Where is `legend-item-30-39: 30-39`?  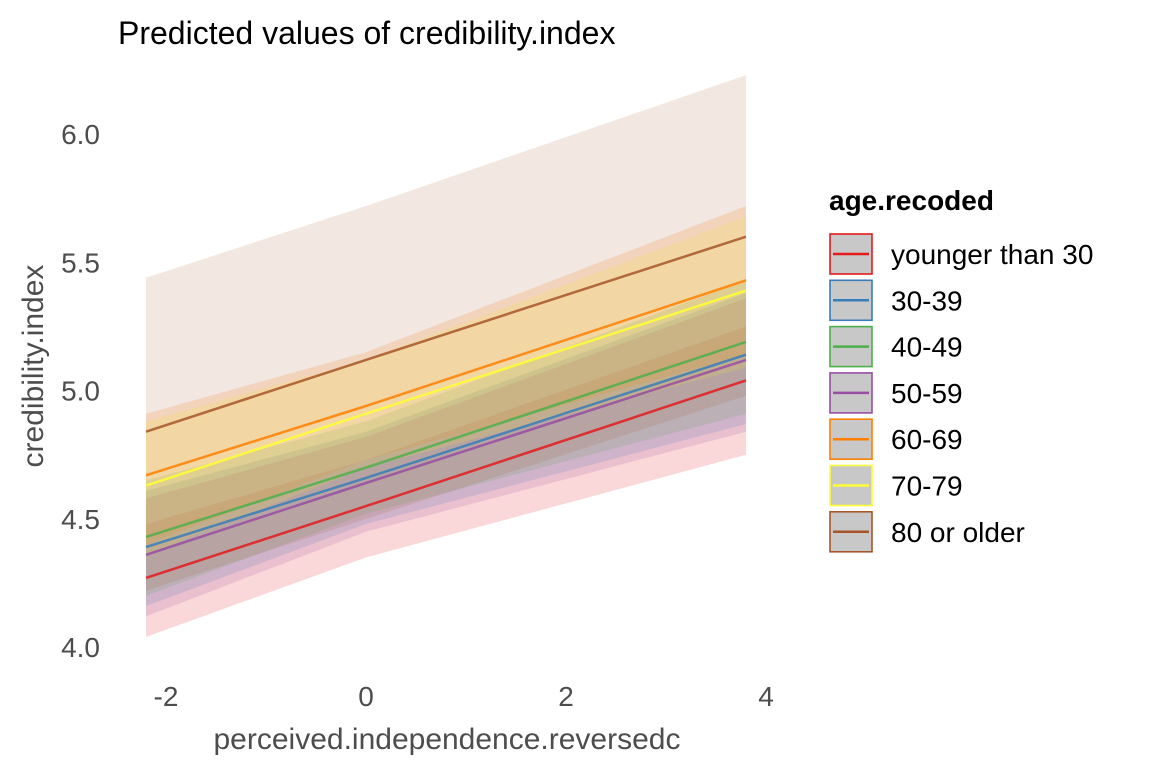 legend-item-30-39: 30-39 is located at coordinates (896, 300).